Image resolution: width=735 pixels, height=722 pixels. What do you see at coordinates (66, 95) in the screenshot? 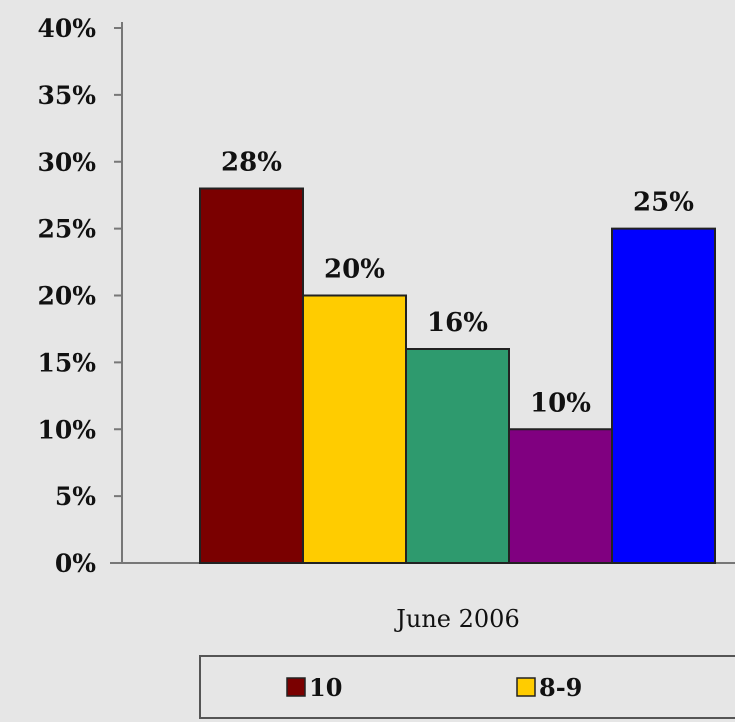
I see `y-tick-label: 35%` at bounding box center [66, 95].